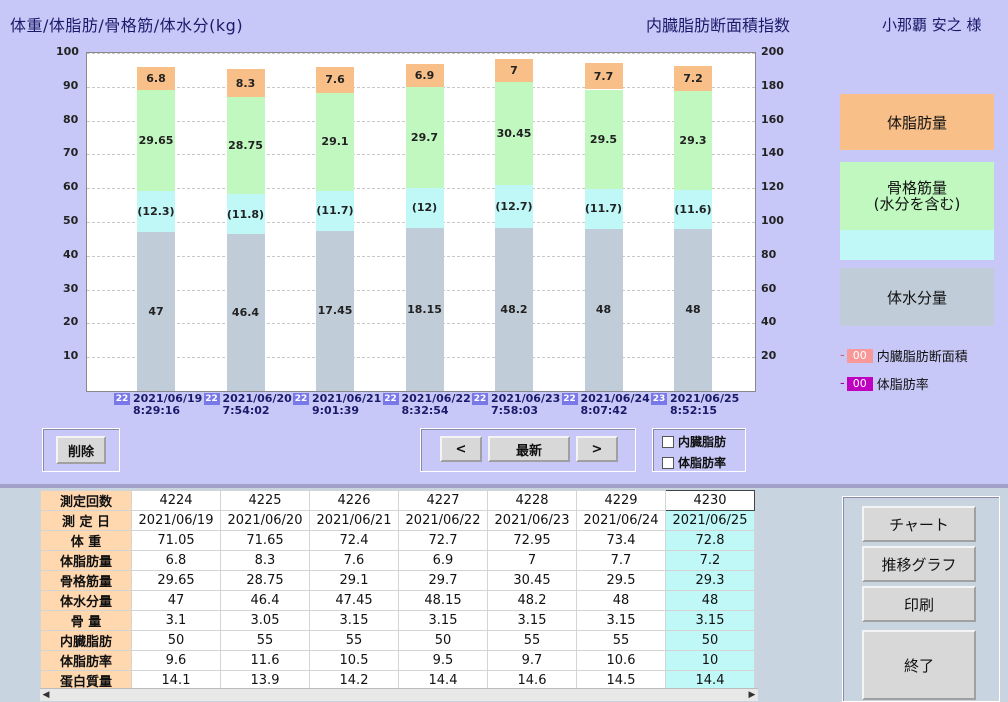  Describe the element at coordinates (532, 600) in the screenshot. I see `table-cell: 48.2` at that location.